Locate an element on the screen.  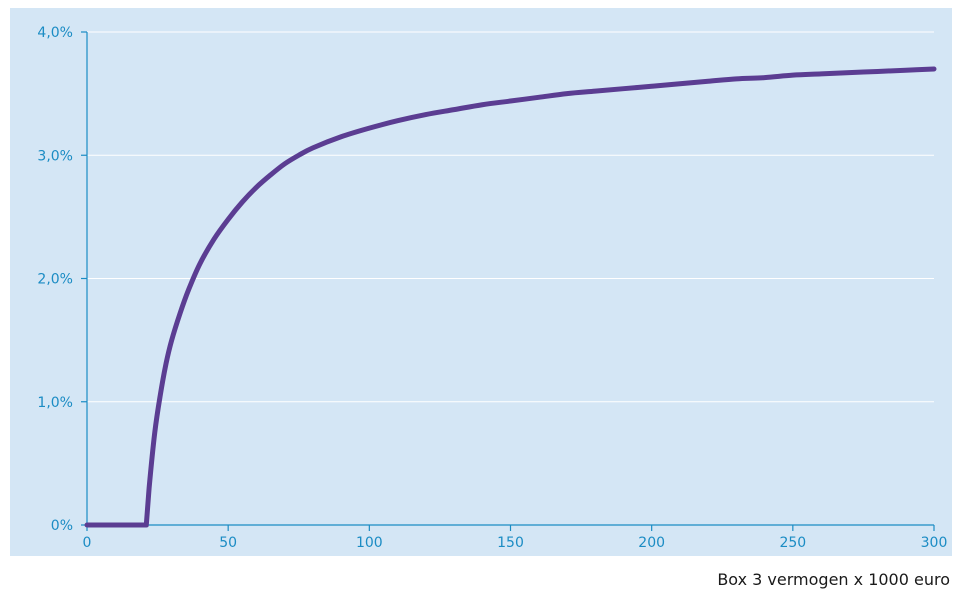
x-tick-label-6: 300 is located at coordinates (934, 543).